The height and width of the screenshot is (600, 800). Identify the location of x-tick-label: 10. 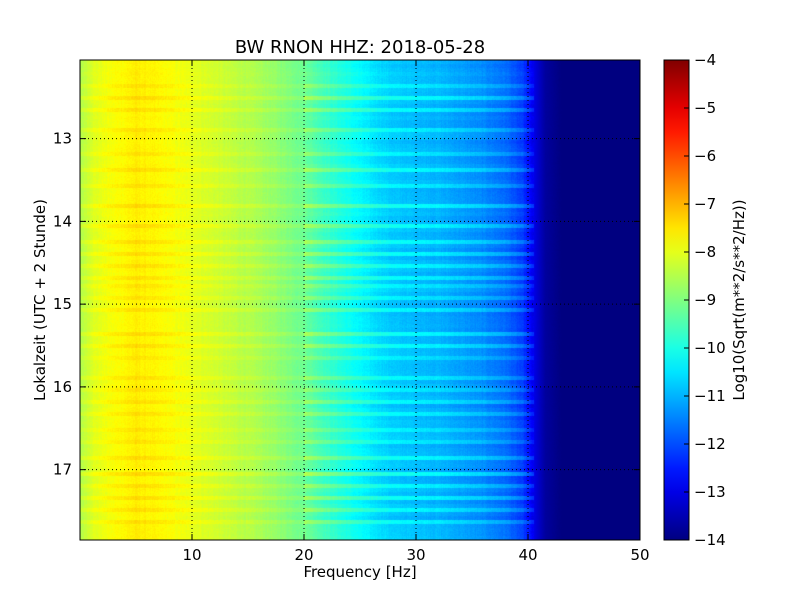
(191, 555).